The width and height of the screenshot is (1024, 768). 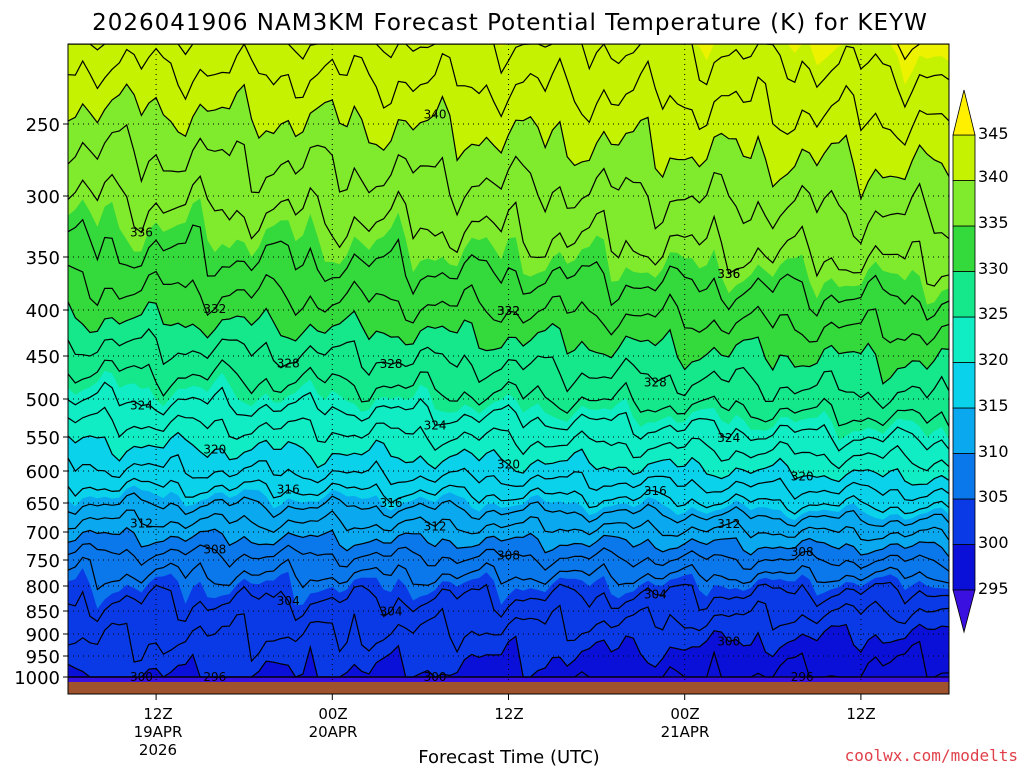 What do you see at coordinates (964, 611) in the screenshot?
I see `colorbar-low-arrow` at bounding box center [964, 611].